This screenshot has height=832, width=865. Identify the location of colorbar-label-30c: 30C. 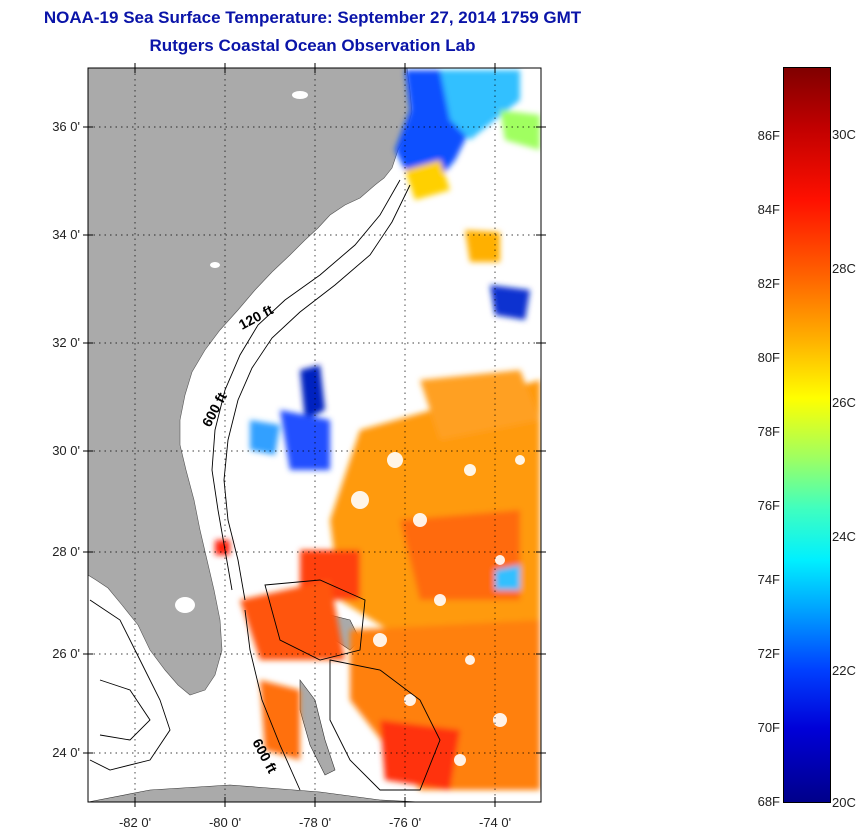
(844, 134).